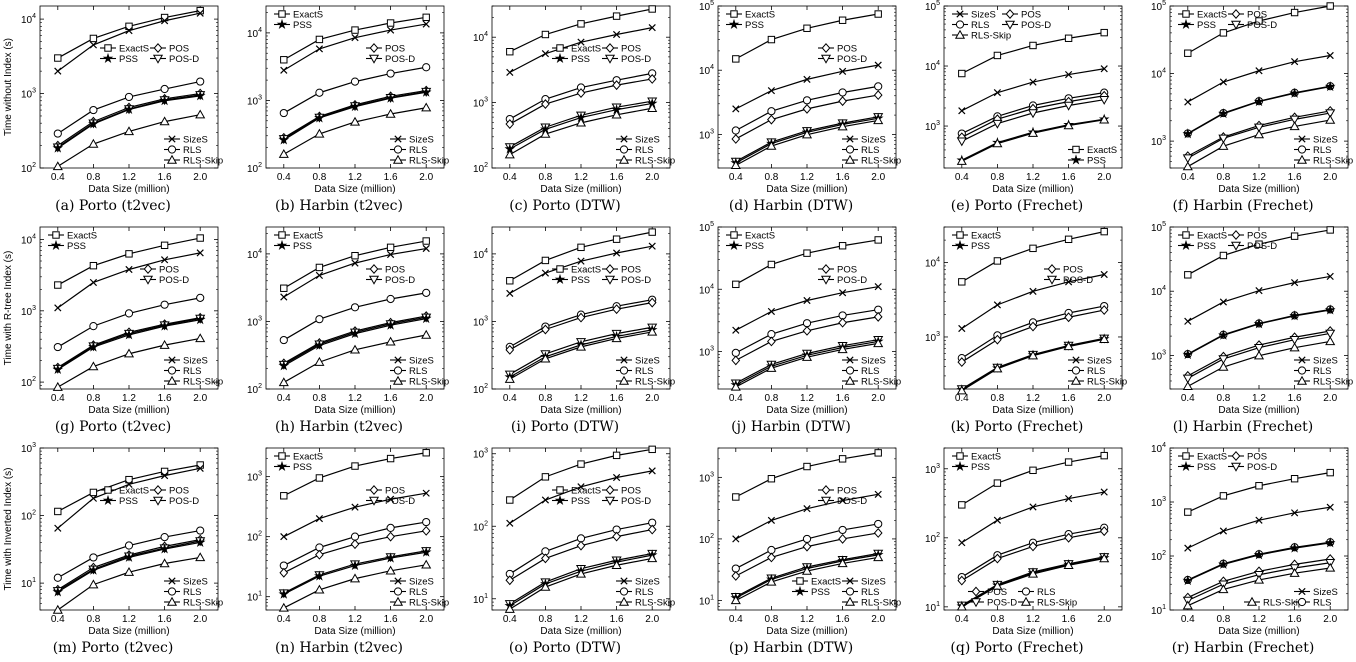 Image resolution: width=1356 pixels, height=662 pixels. I want to click on x-tick-label: 2.0, so click(652, 177).